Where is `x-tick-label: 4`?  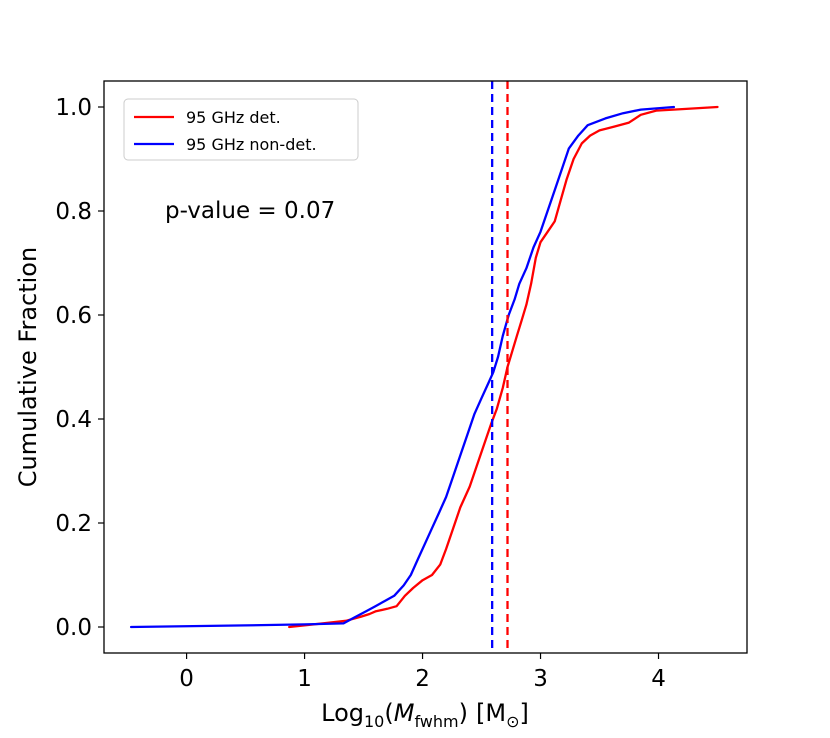
x-tick-label: 4 is located at coordinates (658, 679).